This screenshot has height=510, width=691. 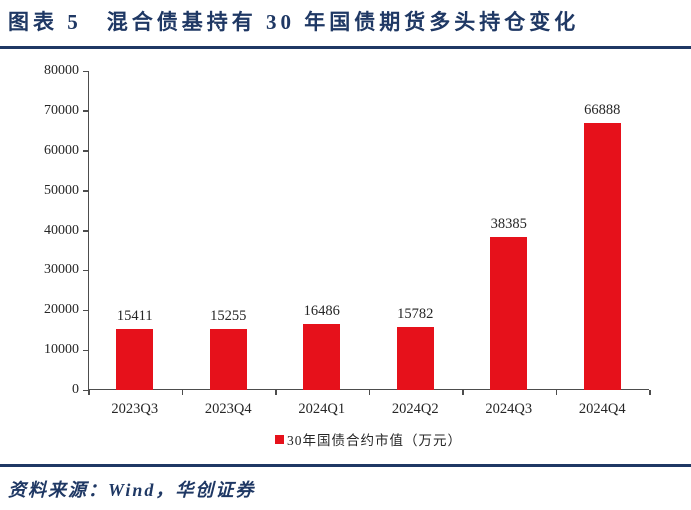 I want to click on legend-swatch-icon, so click(x=279, y=439).